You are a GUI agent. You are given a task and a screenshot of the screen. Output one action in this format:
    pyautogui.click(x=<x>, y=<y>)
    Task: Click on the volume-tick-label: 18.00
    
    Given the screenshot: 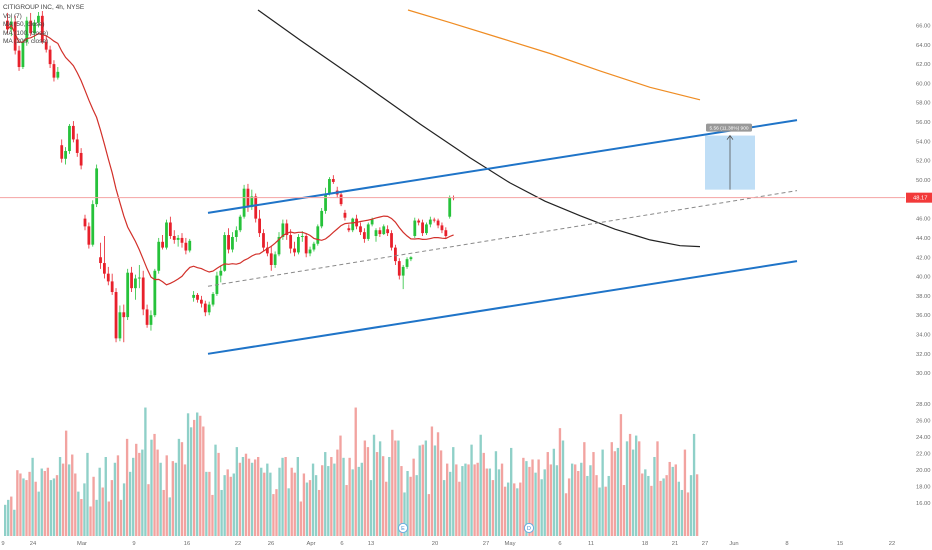 What is the action you would take?
    pyautogui.click(x=923, y=488)
    